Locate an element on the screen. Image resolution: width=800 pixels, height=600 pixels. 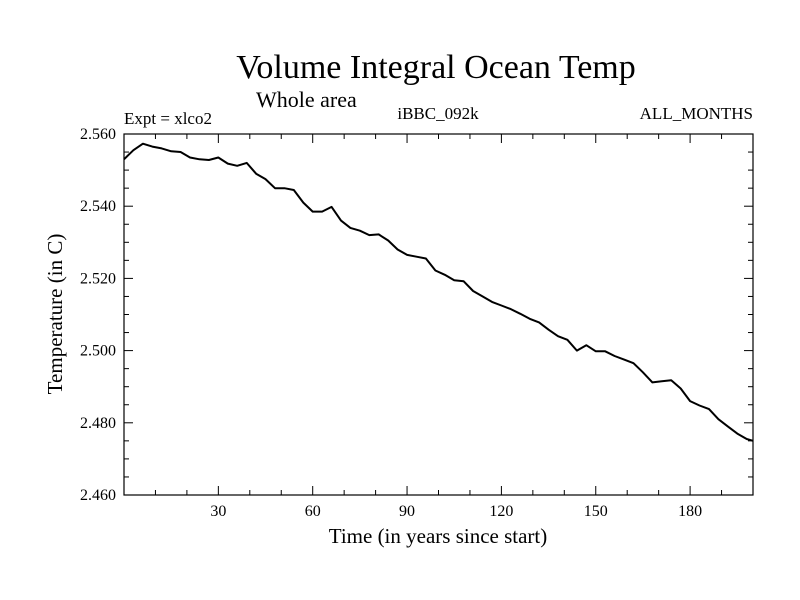
y-tick-label: 2.520 is located at coordinates (98, 278).